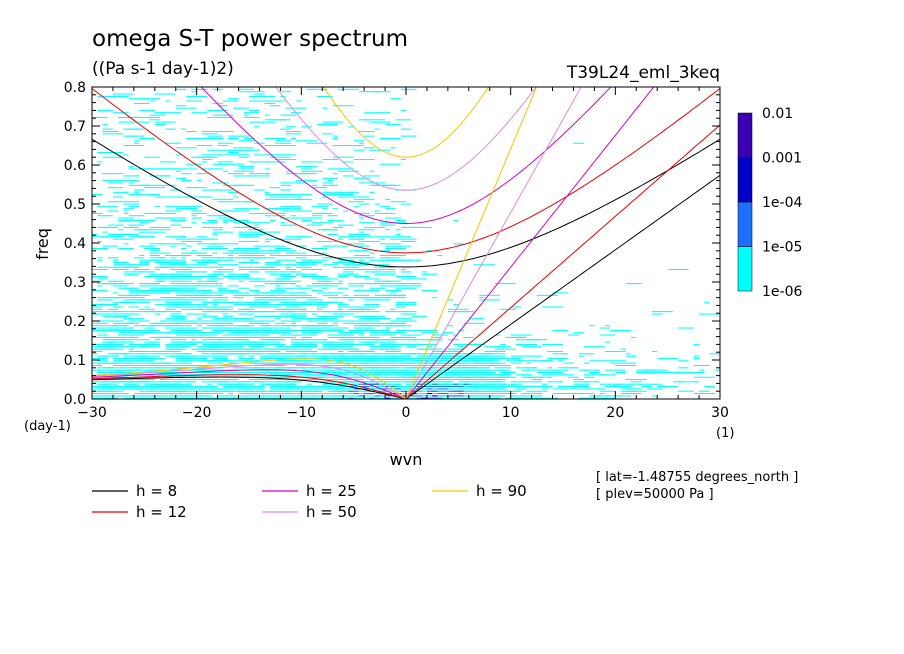 This screenshot has width=904, height=654. What do you see at coordinates (720, 413) in the screenshot?
I see `x-tick-label: 30` at bounding box center [720, 413].